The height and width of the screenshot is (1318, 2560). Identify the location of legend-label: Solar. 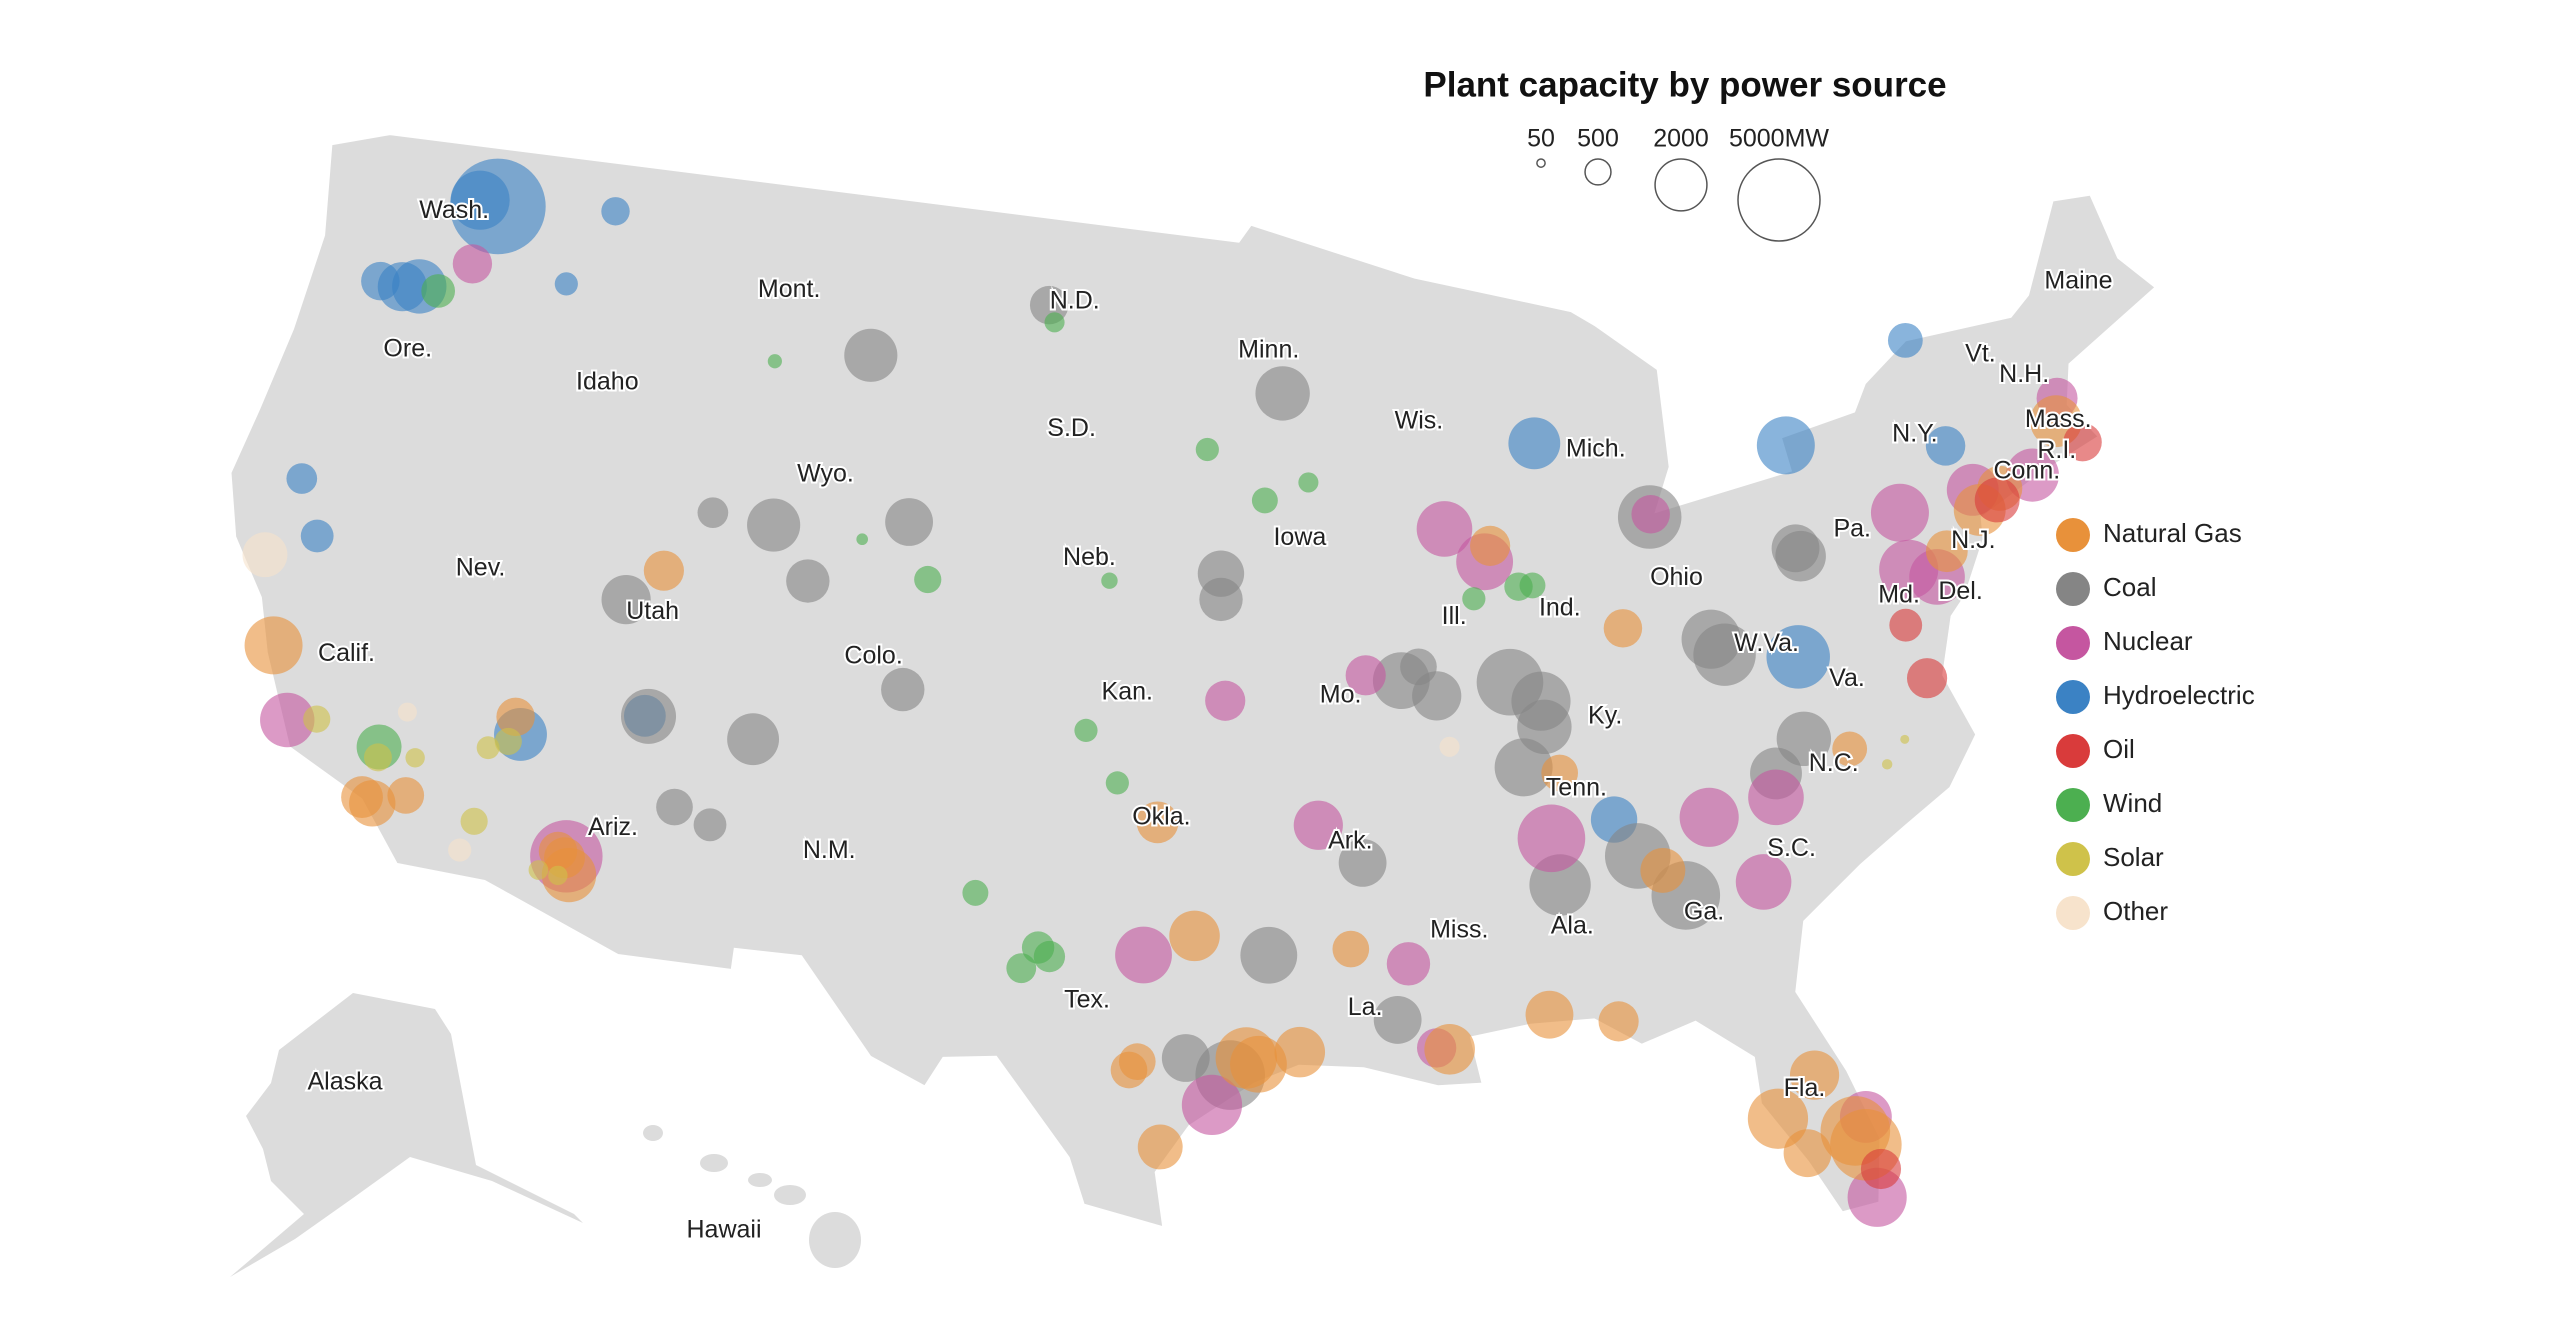
(2133, 857).